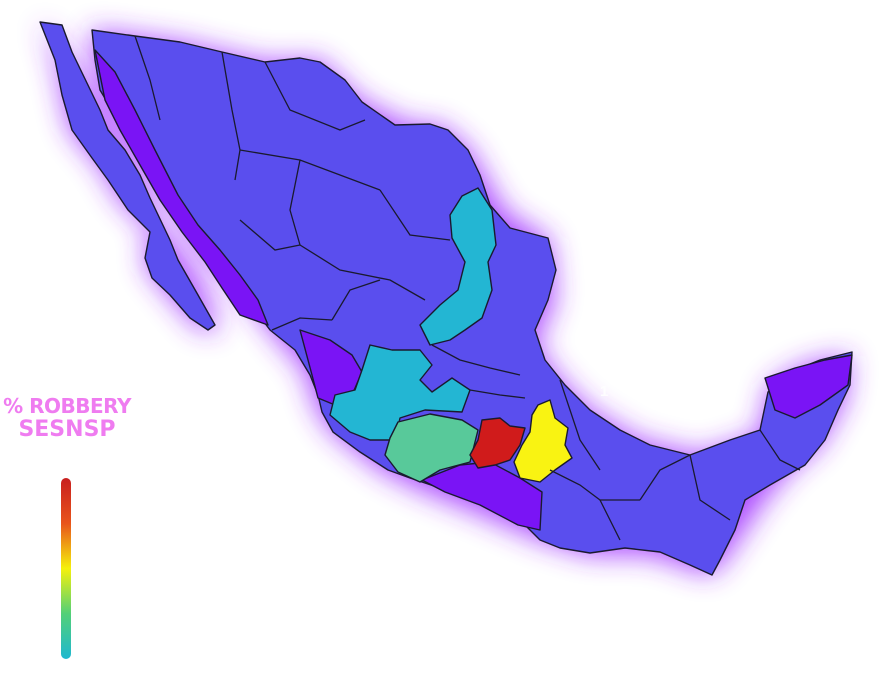 This screenshot has width=880, height=676. I want to click on overlay-label-1: 1, so click(604, 391).